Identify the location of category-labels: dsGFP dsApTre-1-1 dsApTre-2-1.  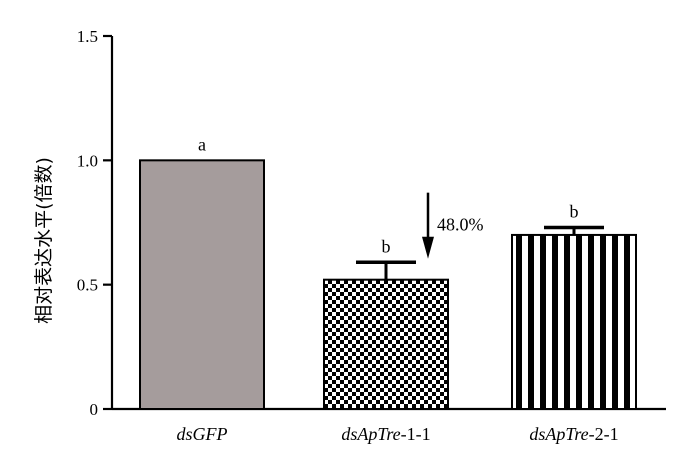
(398, 434).